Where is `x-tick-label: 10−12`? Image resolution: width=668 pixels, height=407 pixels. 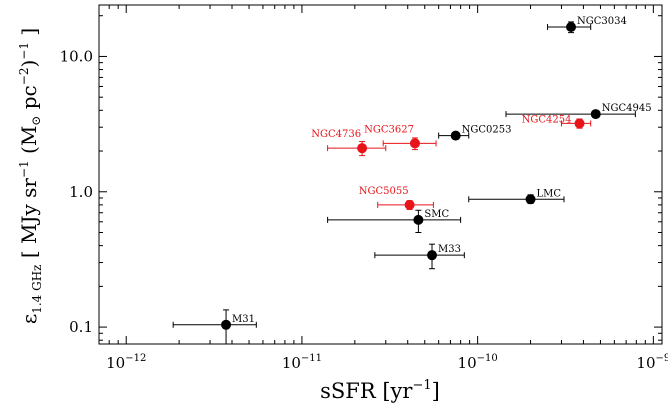
x-tick-label: 10−12 is located at coordinates (126, 362).